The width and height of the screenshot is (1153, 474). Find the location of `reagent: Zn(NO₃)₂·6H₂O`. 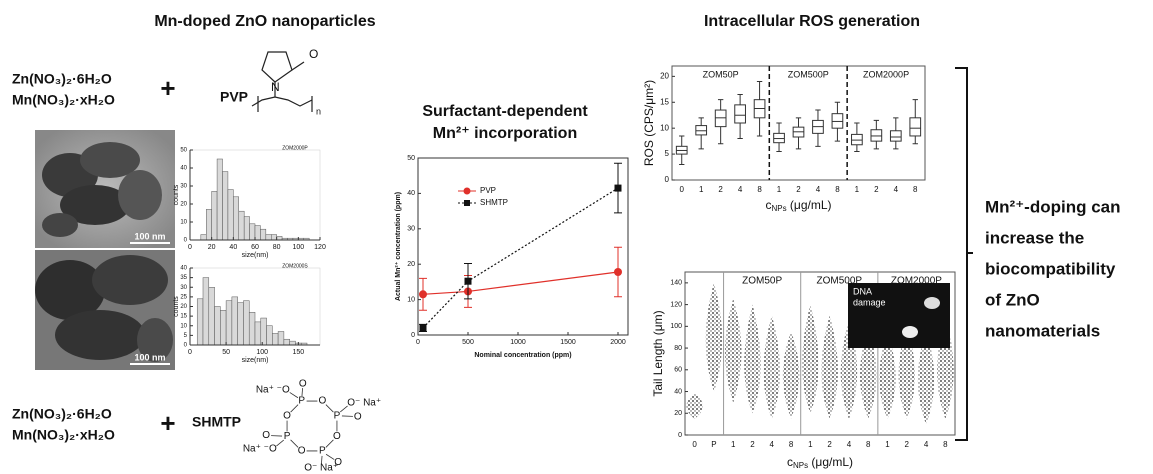

reagent: Zn(NO₃)₂·6H₂O is located at coordinates (62, 414).